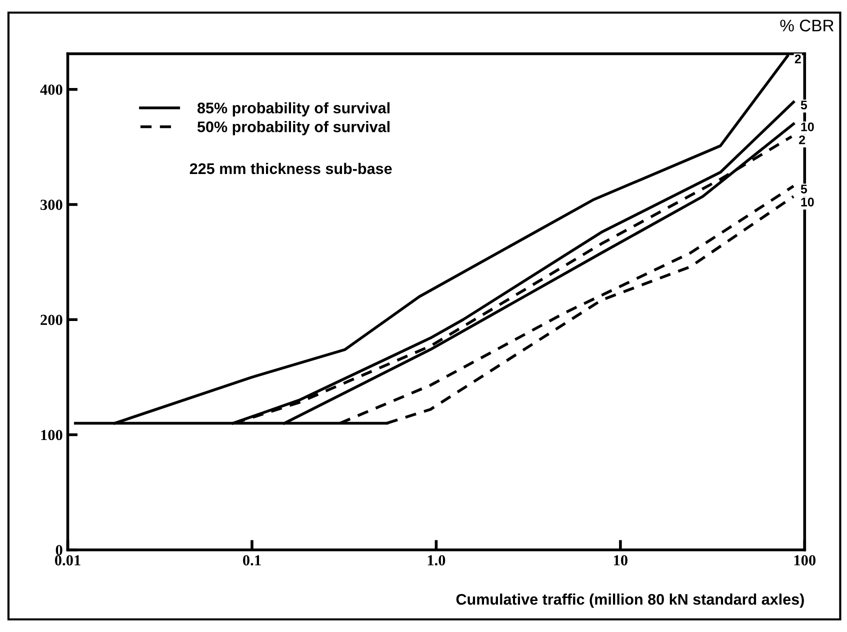 Image resolution: width=847 pixels, height=632 pixels. Describe the element at coordinates (293, 109) in the screenshot. I see `legend-label: 85% probability of survival` at that location.